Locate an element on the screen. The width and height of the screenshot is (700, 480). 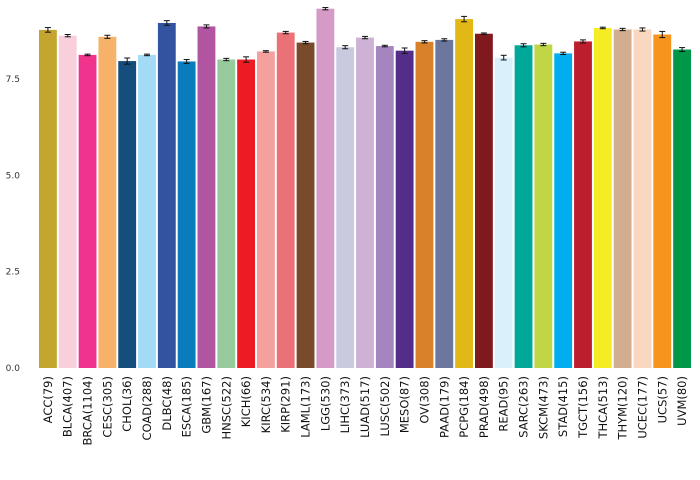
bar-acc is located at coordinates (47, 199).